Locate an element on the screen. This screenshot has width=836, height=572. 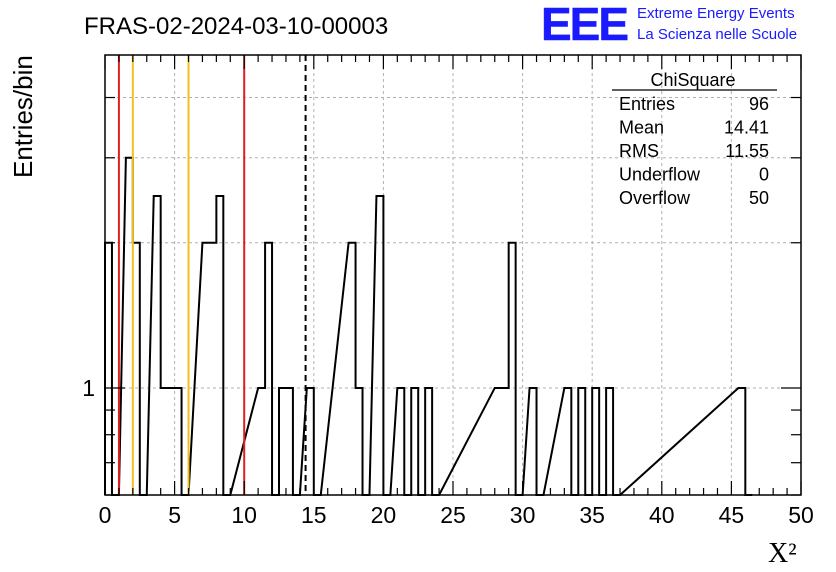
x-tick-label: 35 is located at coordinates (592, 515).